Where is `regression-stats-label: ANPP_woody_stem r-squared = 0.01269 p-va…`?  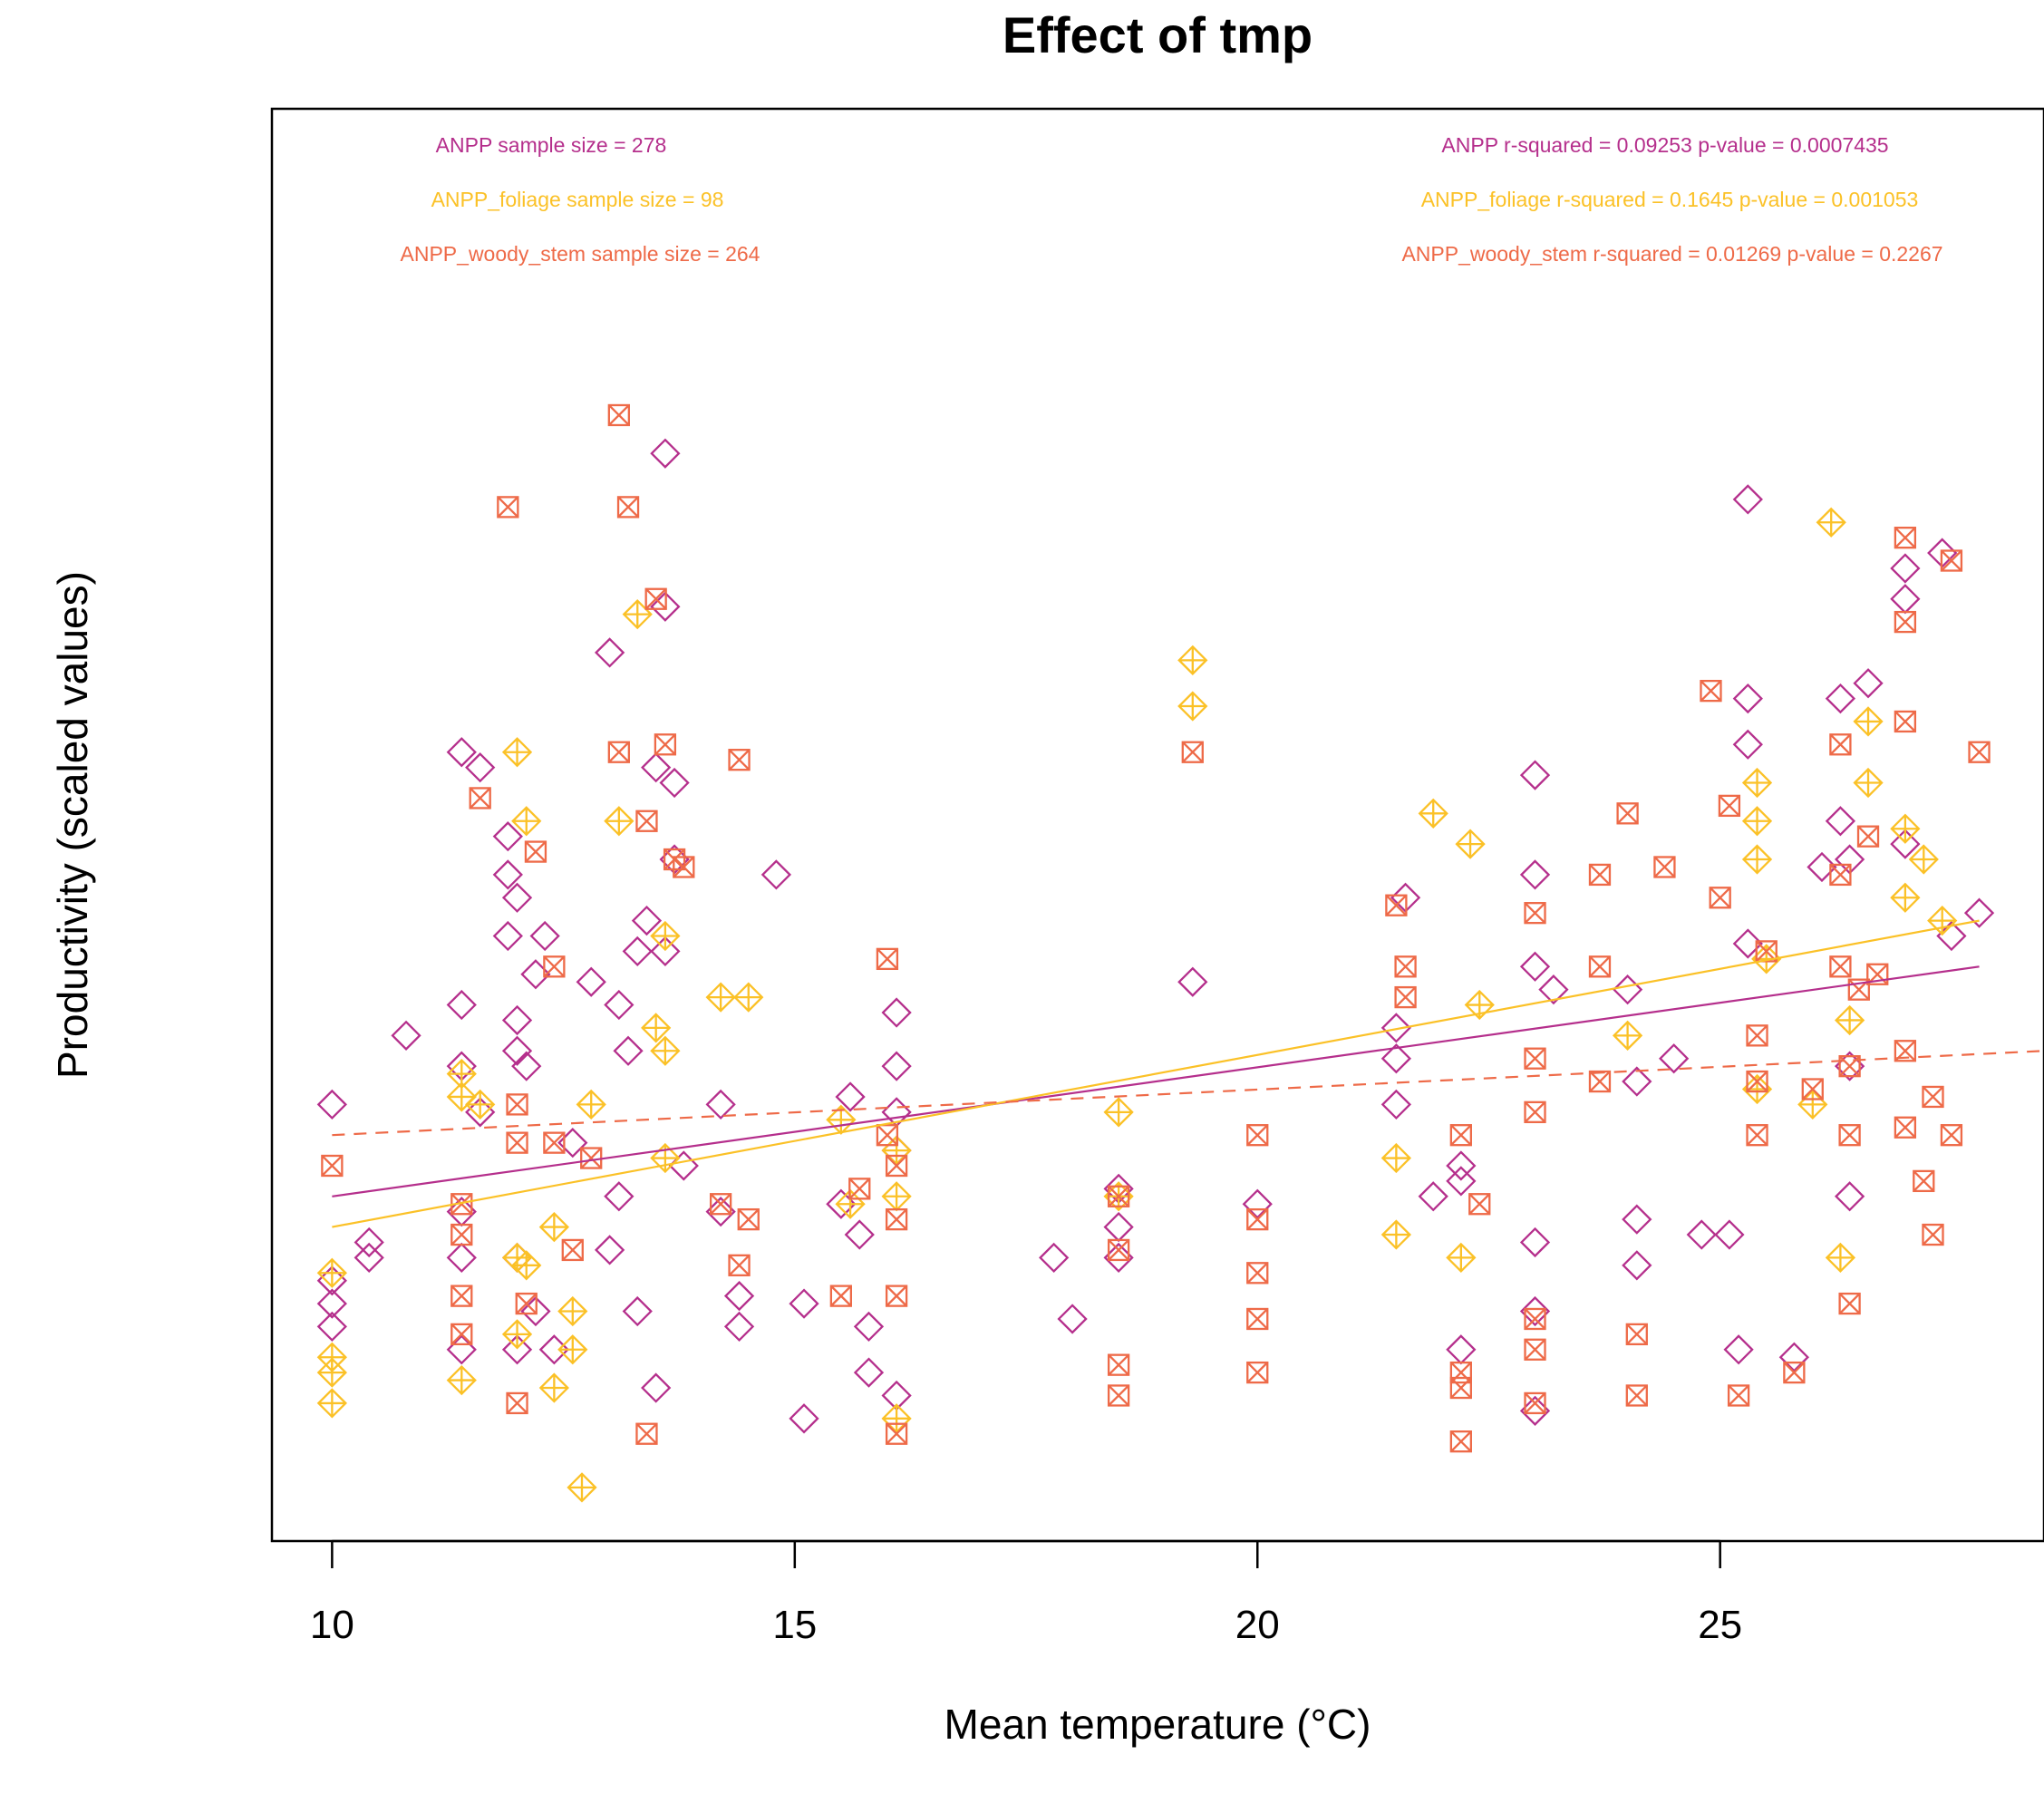 regression-stats-label: ANPP_woody_stem r-squared = 0.01269 p-va… is located at coordinates (1671, 254).